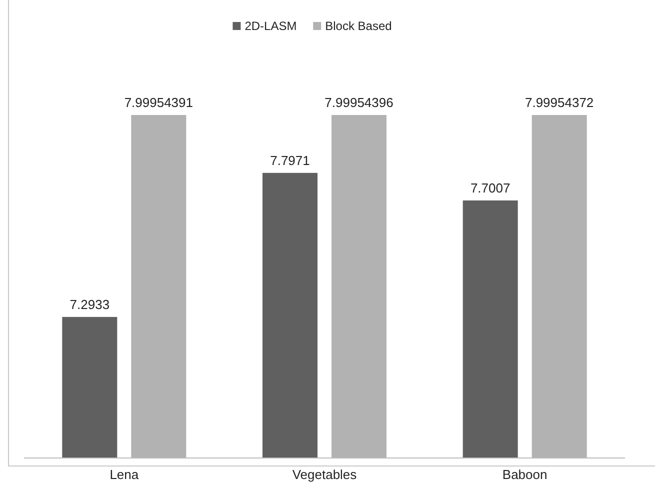  I want to click on data-label: 7.7007, so click(490, 188).